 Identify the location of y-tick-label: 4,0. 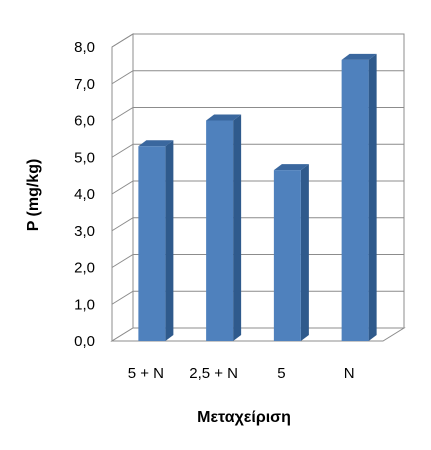
(84, 194).